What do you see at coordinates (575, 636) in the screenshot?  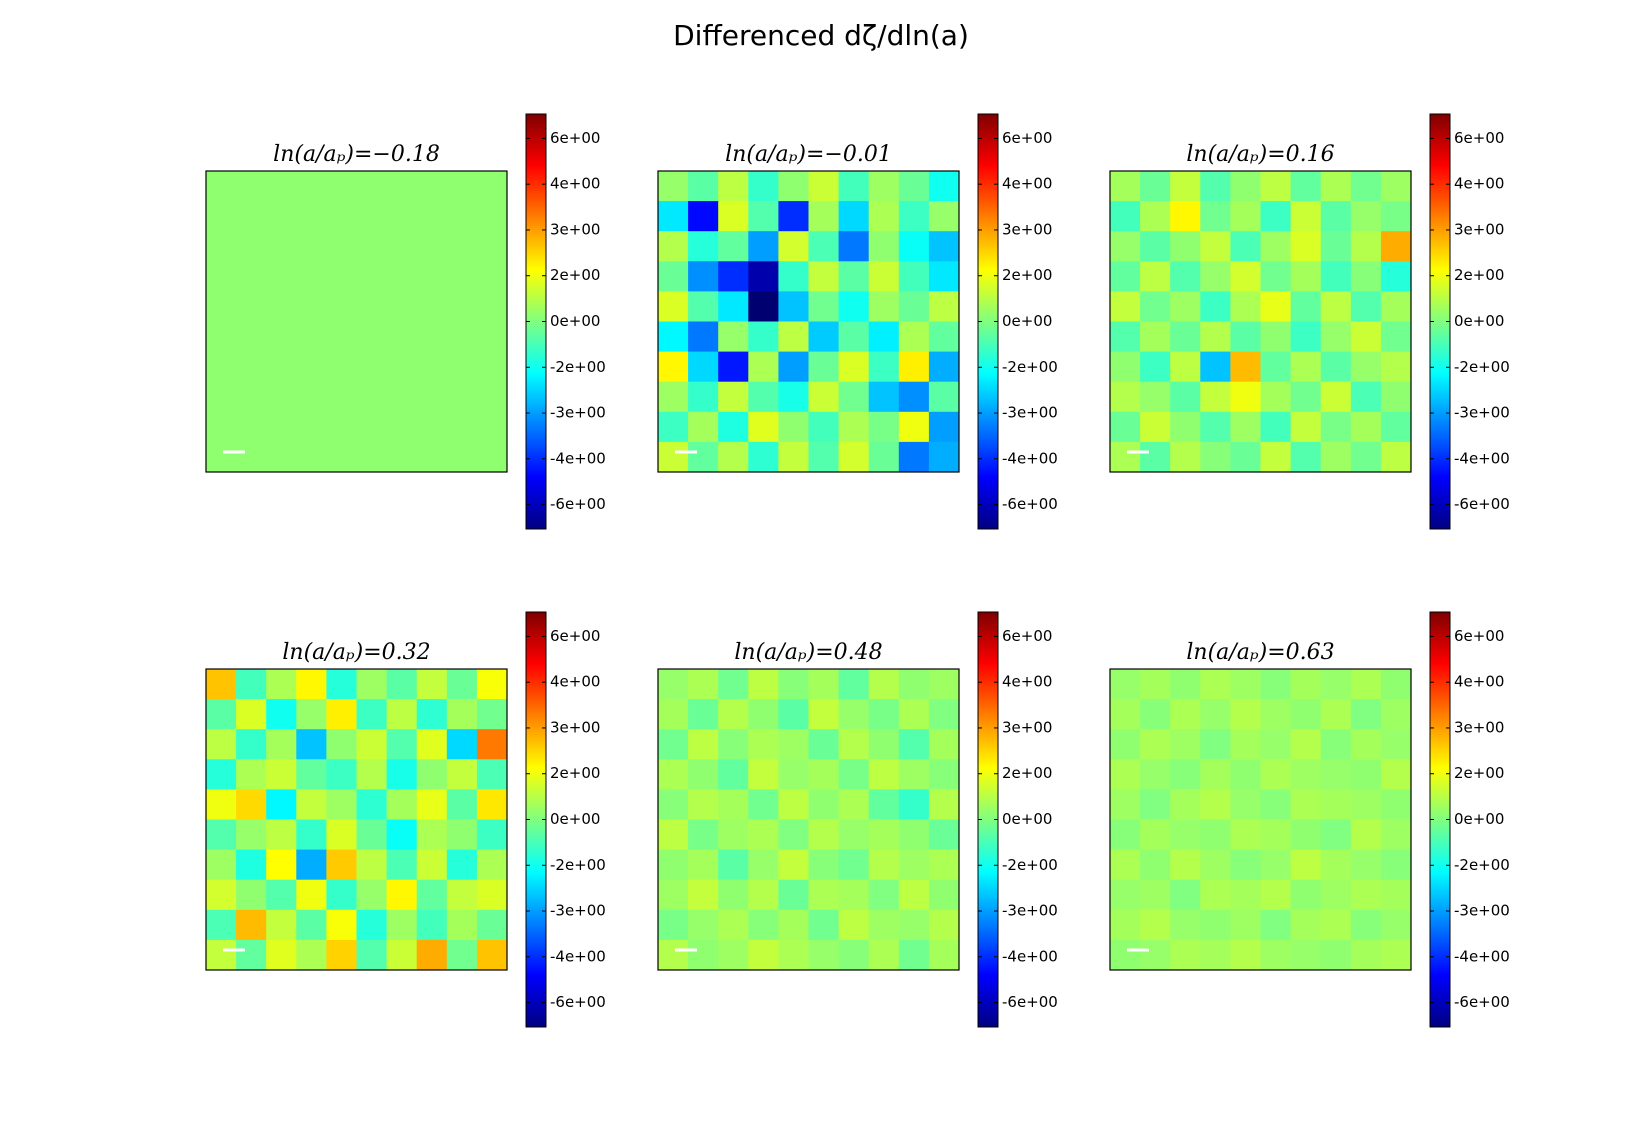 I see `colorbar-tick-label: 6e+00` at bounding box center [575, 636].